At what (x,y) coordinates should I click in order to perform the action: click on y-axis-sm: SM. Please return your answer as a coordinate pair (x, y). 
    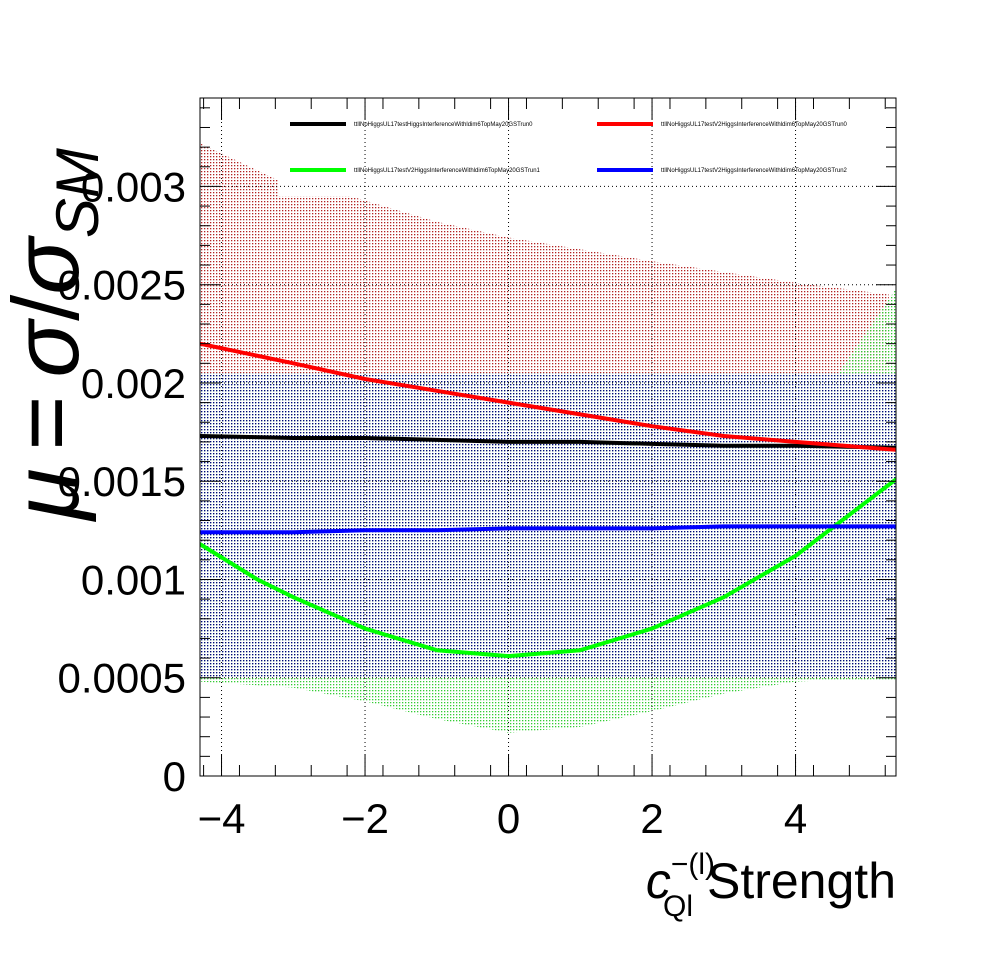
    Looking at the image, I should click on (77, 193).